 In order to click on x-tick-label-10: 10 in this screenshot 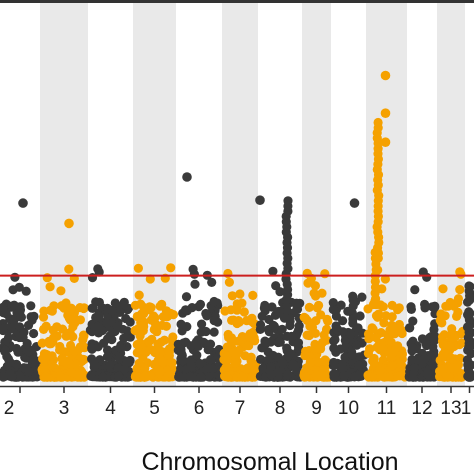, I will do `click(348, 408)`.